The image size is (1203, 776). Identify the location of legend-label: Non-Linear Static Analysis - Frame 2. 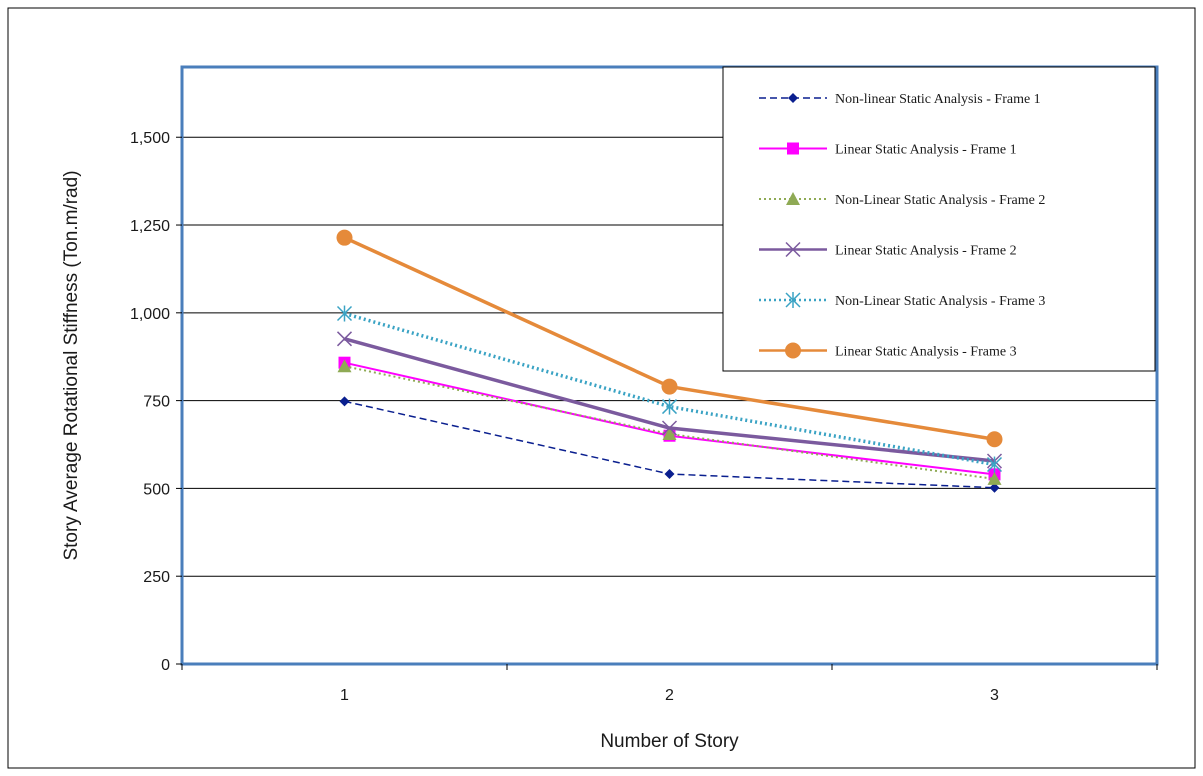
(940, 200).